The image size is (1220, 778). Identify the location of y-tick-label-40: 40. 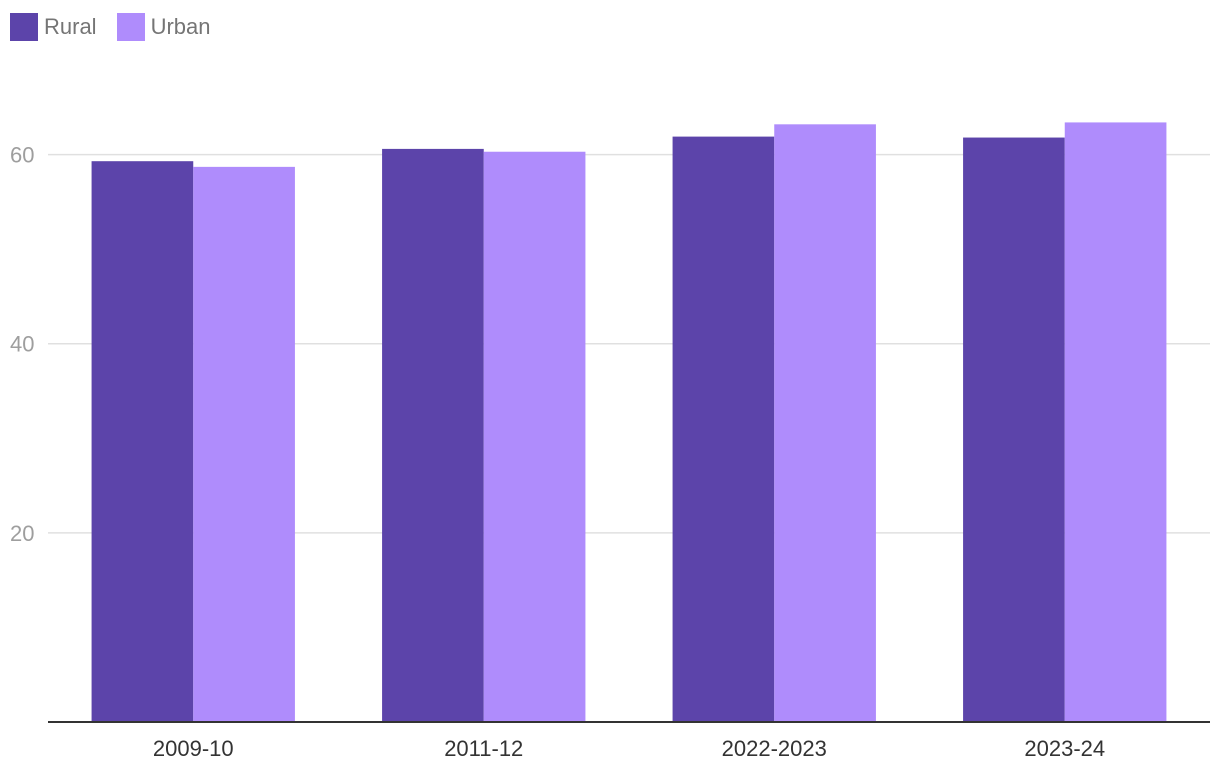
(22, 344).